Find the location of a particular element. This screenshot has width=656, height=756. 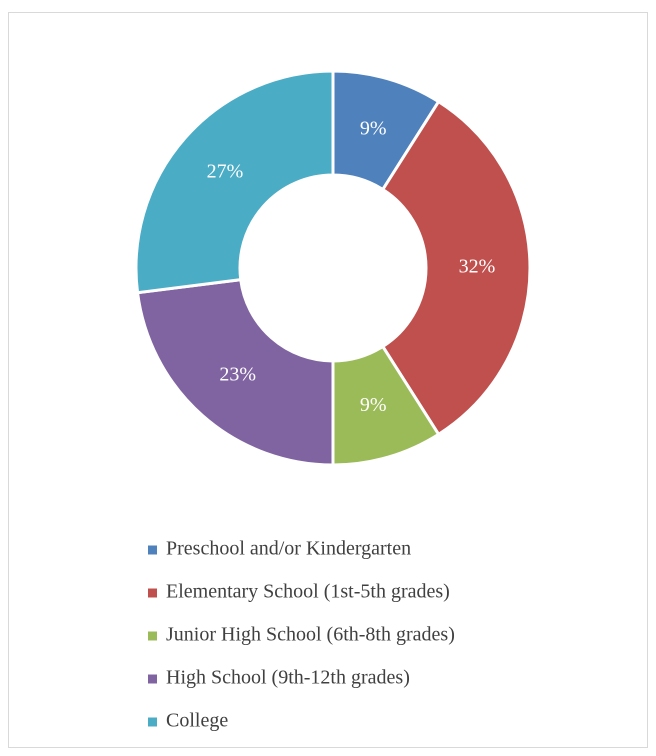

legend-label: Preschool and/or Kindergarten is located at coordinates (288, 549).